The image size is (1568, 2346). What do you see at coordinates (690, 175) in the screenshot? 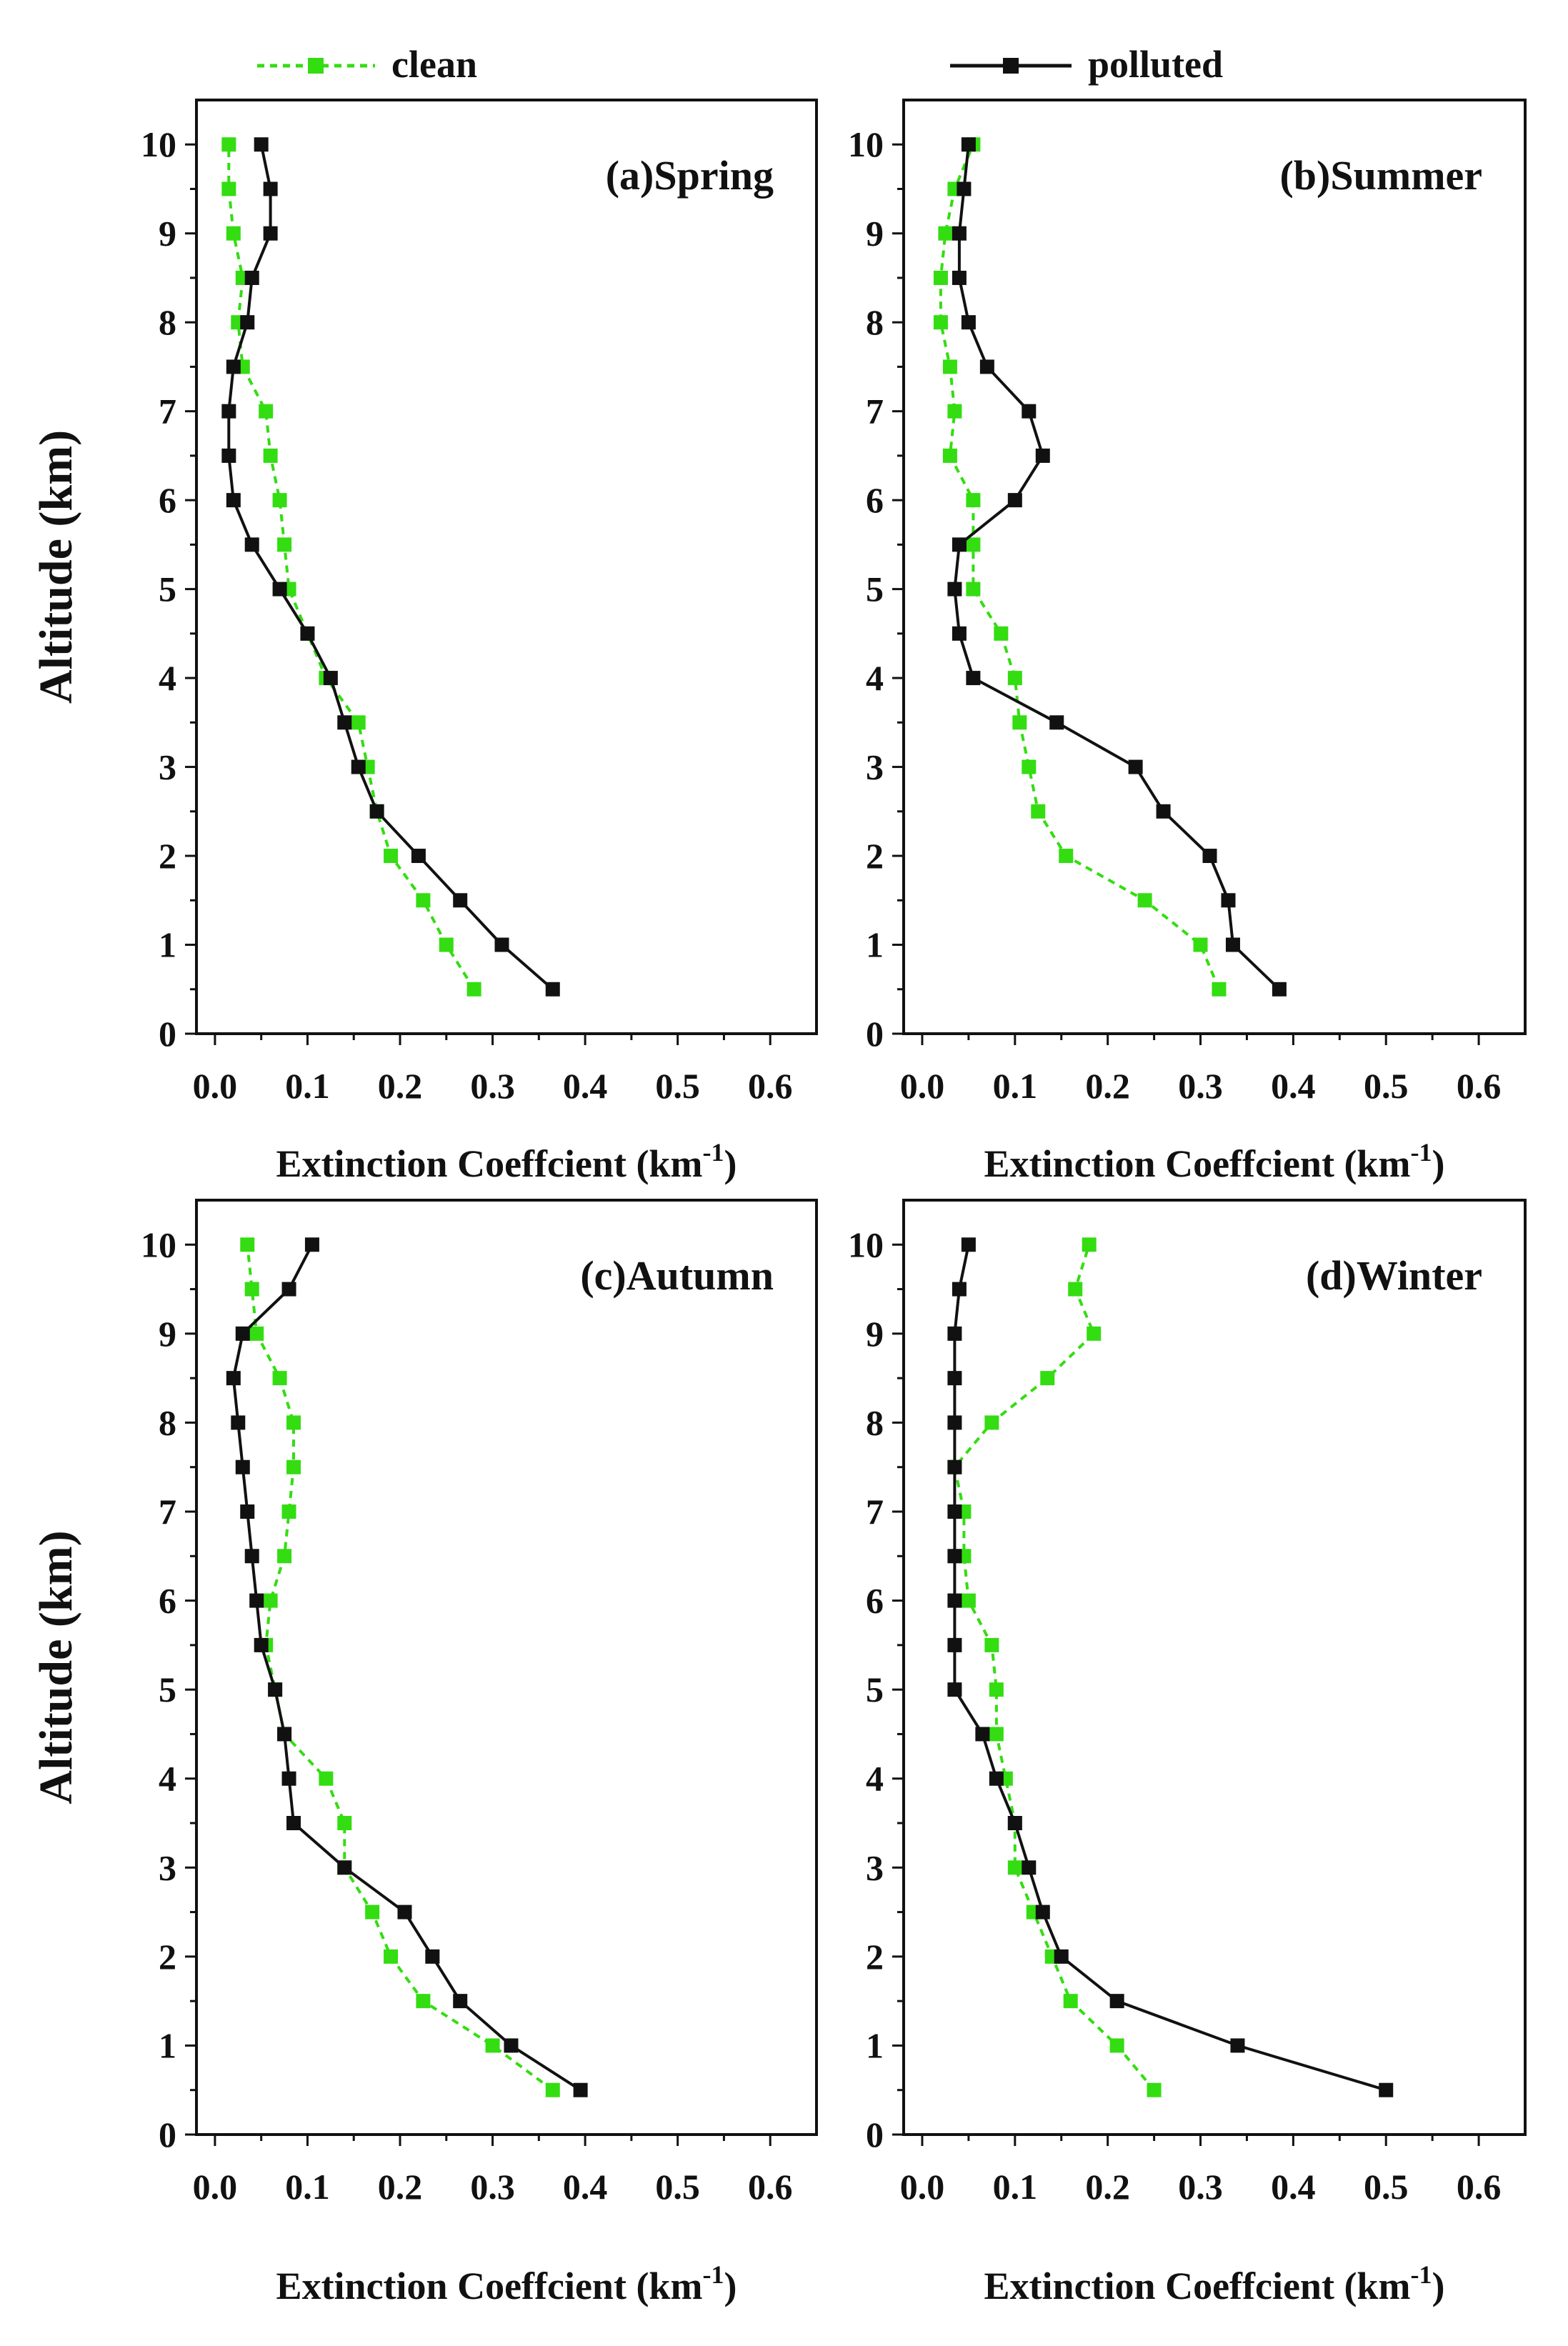
I see `panel-title: (a)Spring` at bounding box center [690, 175].